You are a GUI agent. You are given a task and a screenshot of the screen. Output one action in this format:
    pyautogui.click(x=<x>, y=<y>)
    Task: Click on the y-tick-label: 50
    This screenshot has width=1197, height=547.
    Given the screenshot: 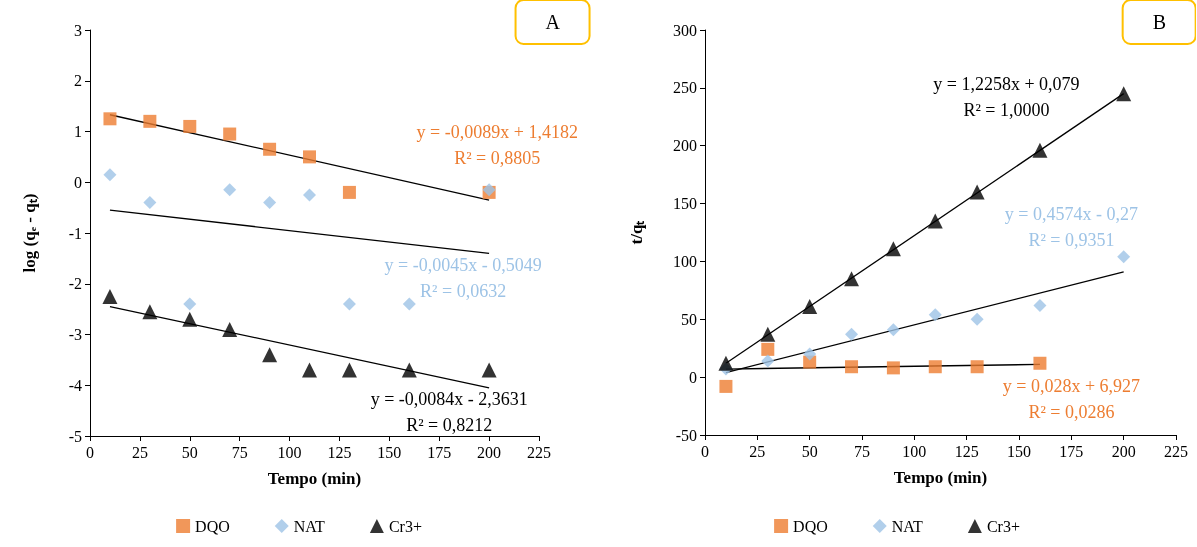 What is the action you would take?
    pyautogui.click(x=689, y=319)
    